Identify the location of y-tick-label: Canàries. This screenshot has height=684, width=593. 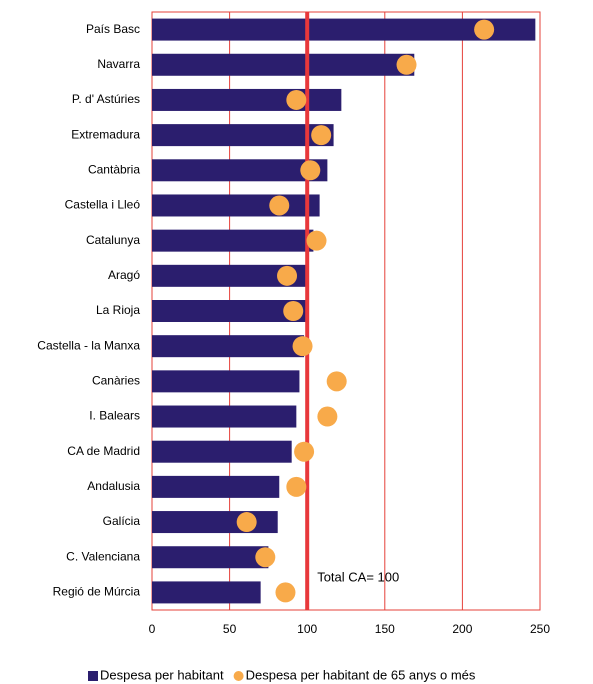
(116, 381).